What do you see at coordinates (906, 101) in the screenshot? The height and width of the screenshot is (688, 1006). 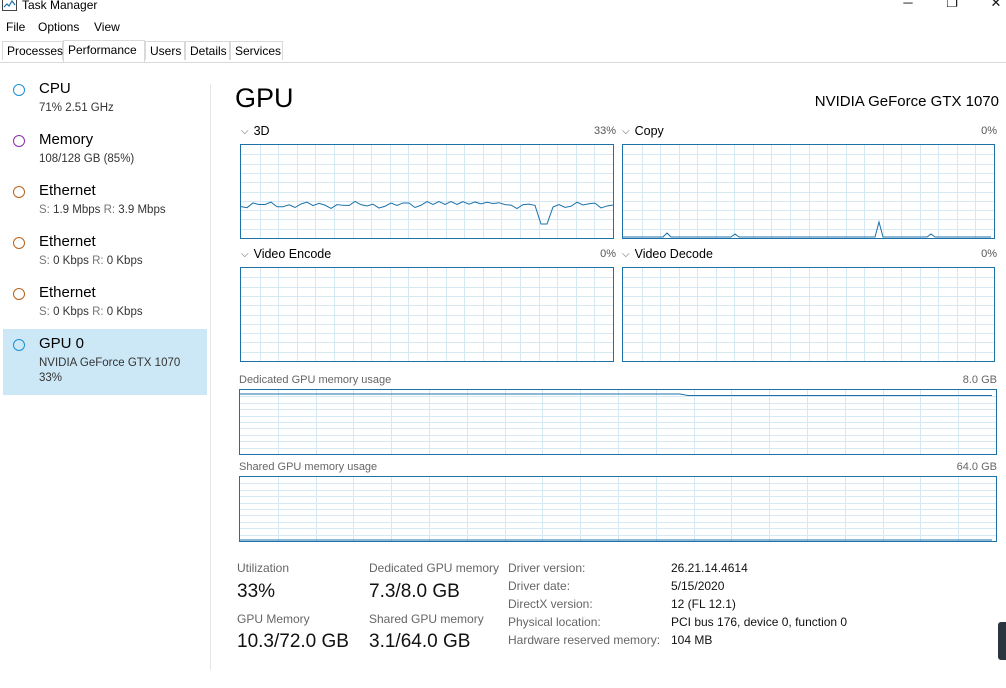 I see `gpu-device-name: NVIDIA GeForce GTX 1070` at bounding box center [906, 101].